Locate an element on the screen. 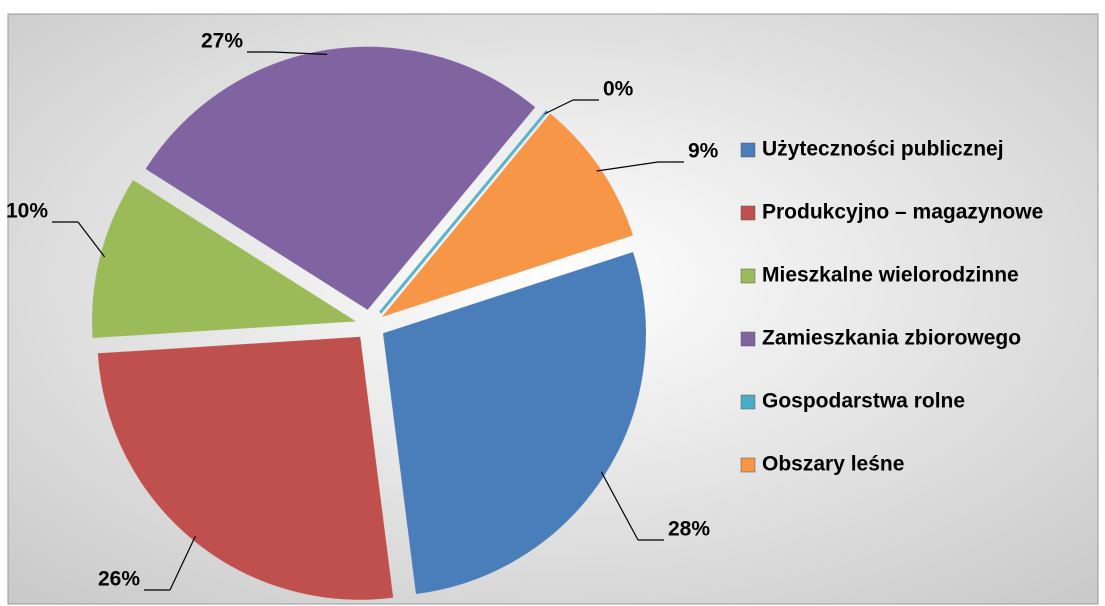  legend-label: Zamieszkania zbiorowego is located at coordinates (891, 338).